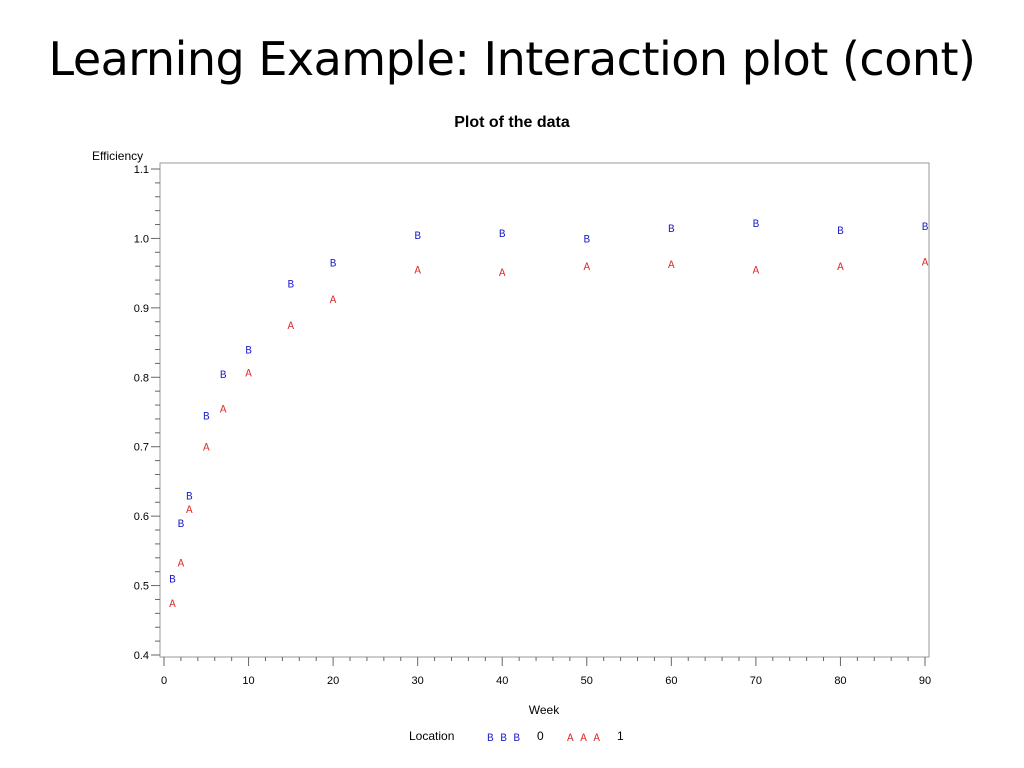 This screenshot has width=1024, height=768. I want to click on y-tick-label: 0.5, so click(141, 587).